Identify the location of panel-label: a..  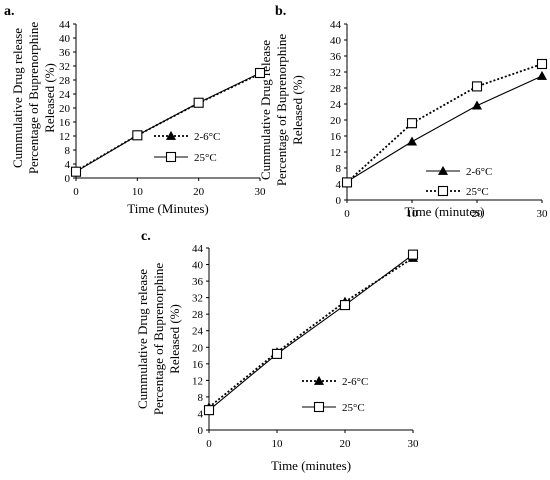
(9, 11).